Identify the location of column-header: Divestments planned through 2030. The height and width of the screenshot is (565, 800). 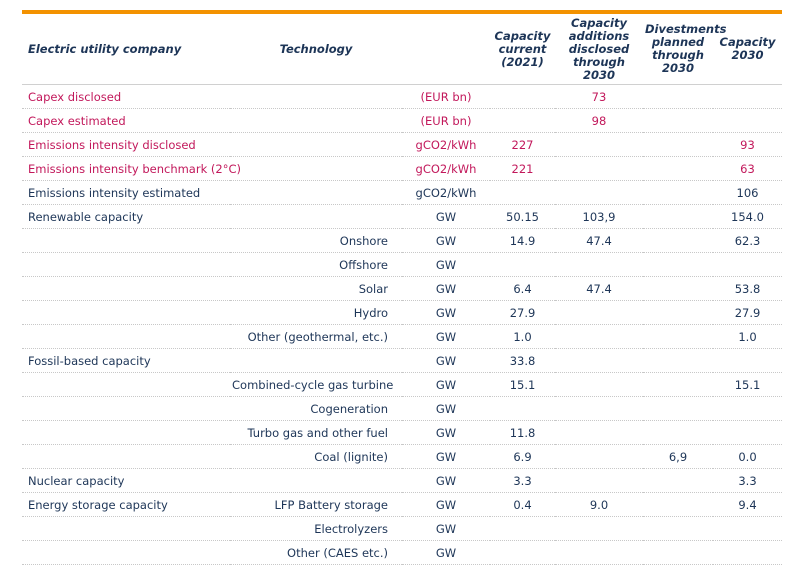
(684, 49).